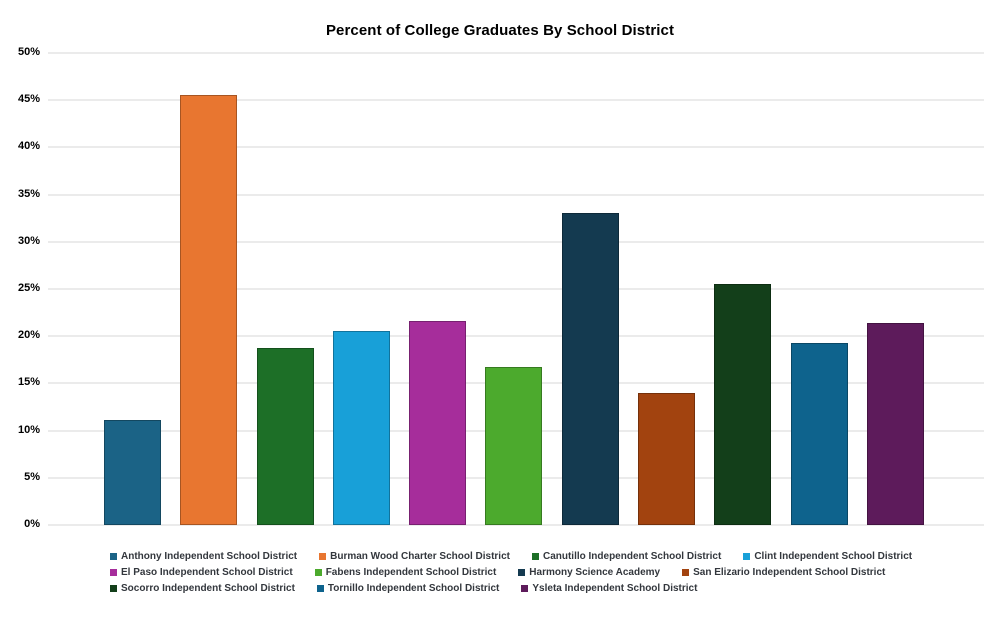 Image resolution: width=1000 pixels, height=624 pixels. Describe the element at coordinates (833, 556) in the screenshot. I see `legend-label: Clint Independent School District` at that location.